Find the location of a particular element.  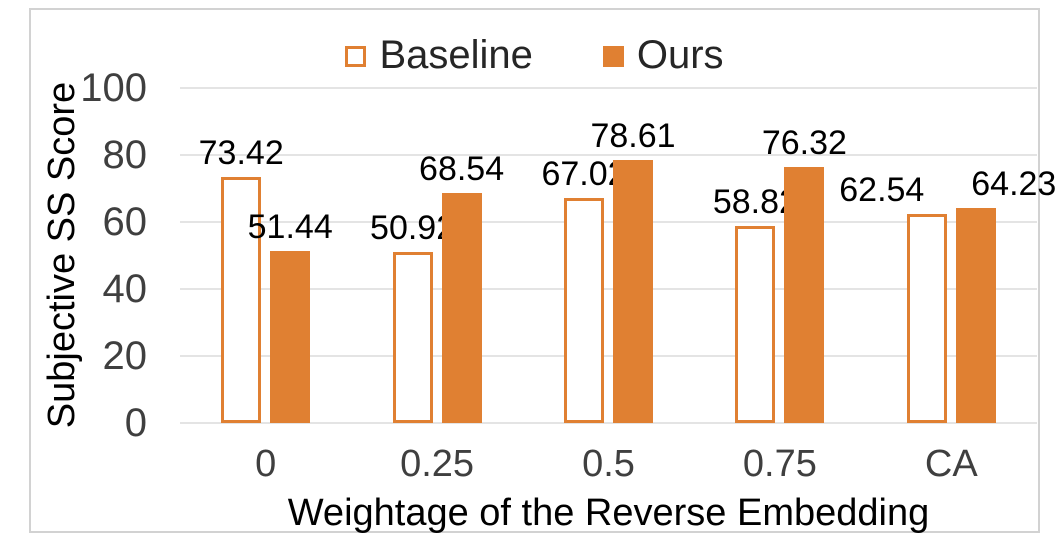

y-tick-label-0: 0 is located at coordinates (135, 423).